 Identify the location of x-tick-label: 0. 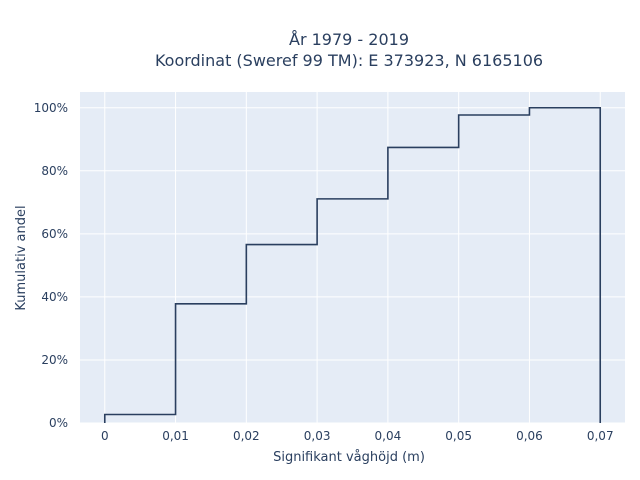
(105, 436).